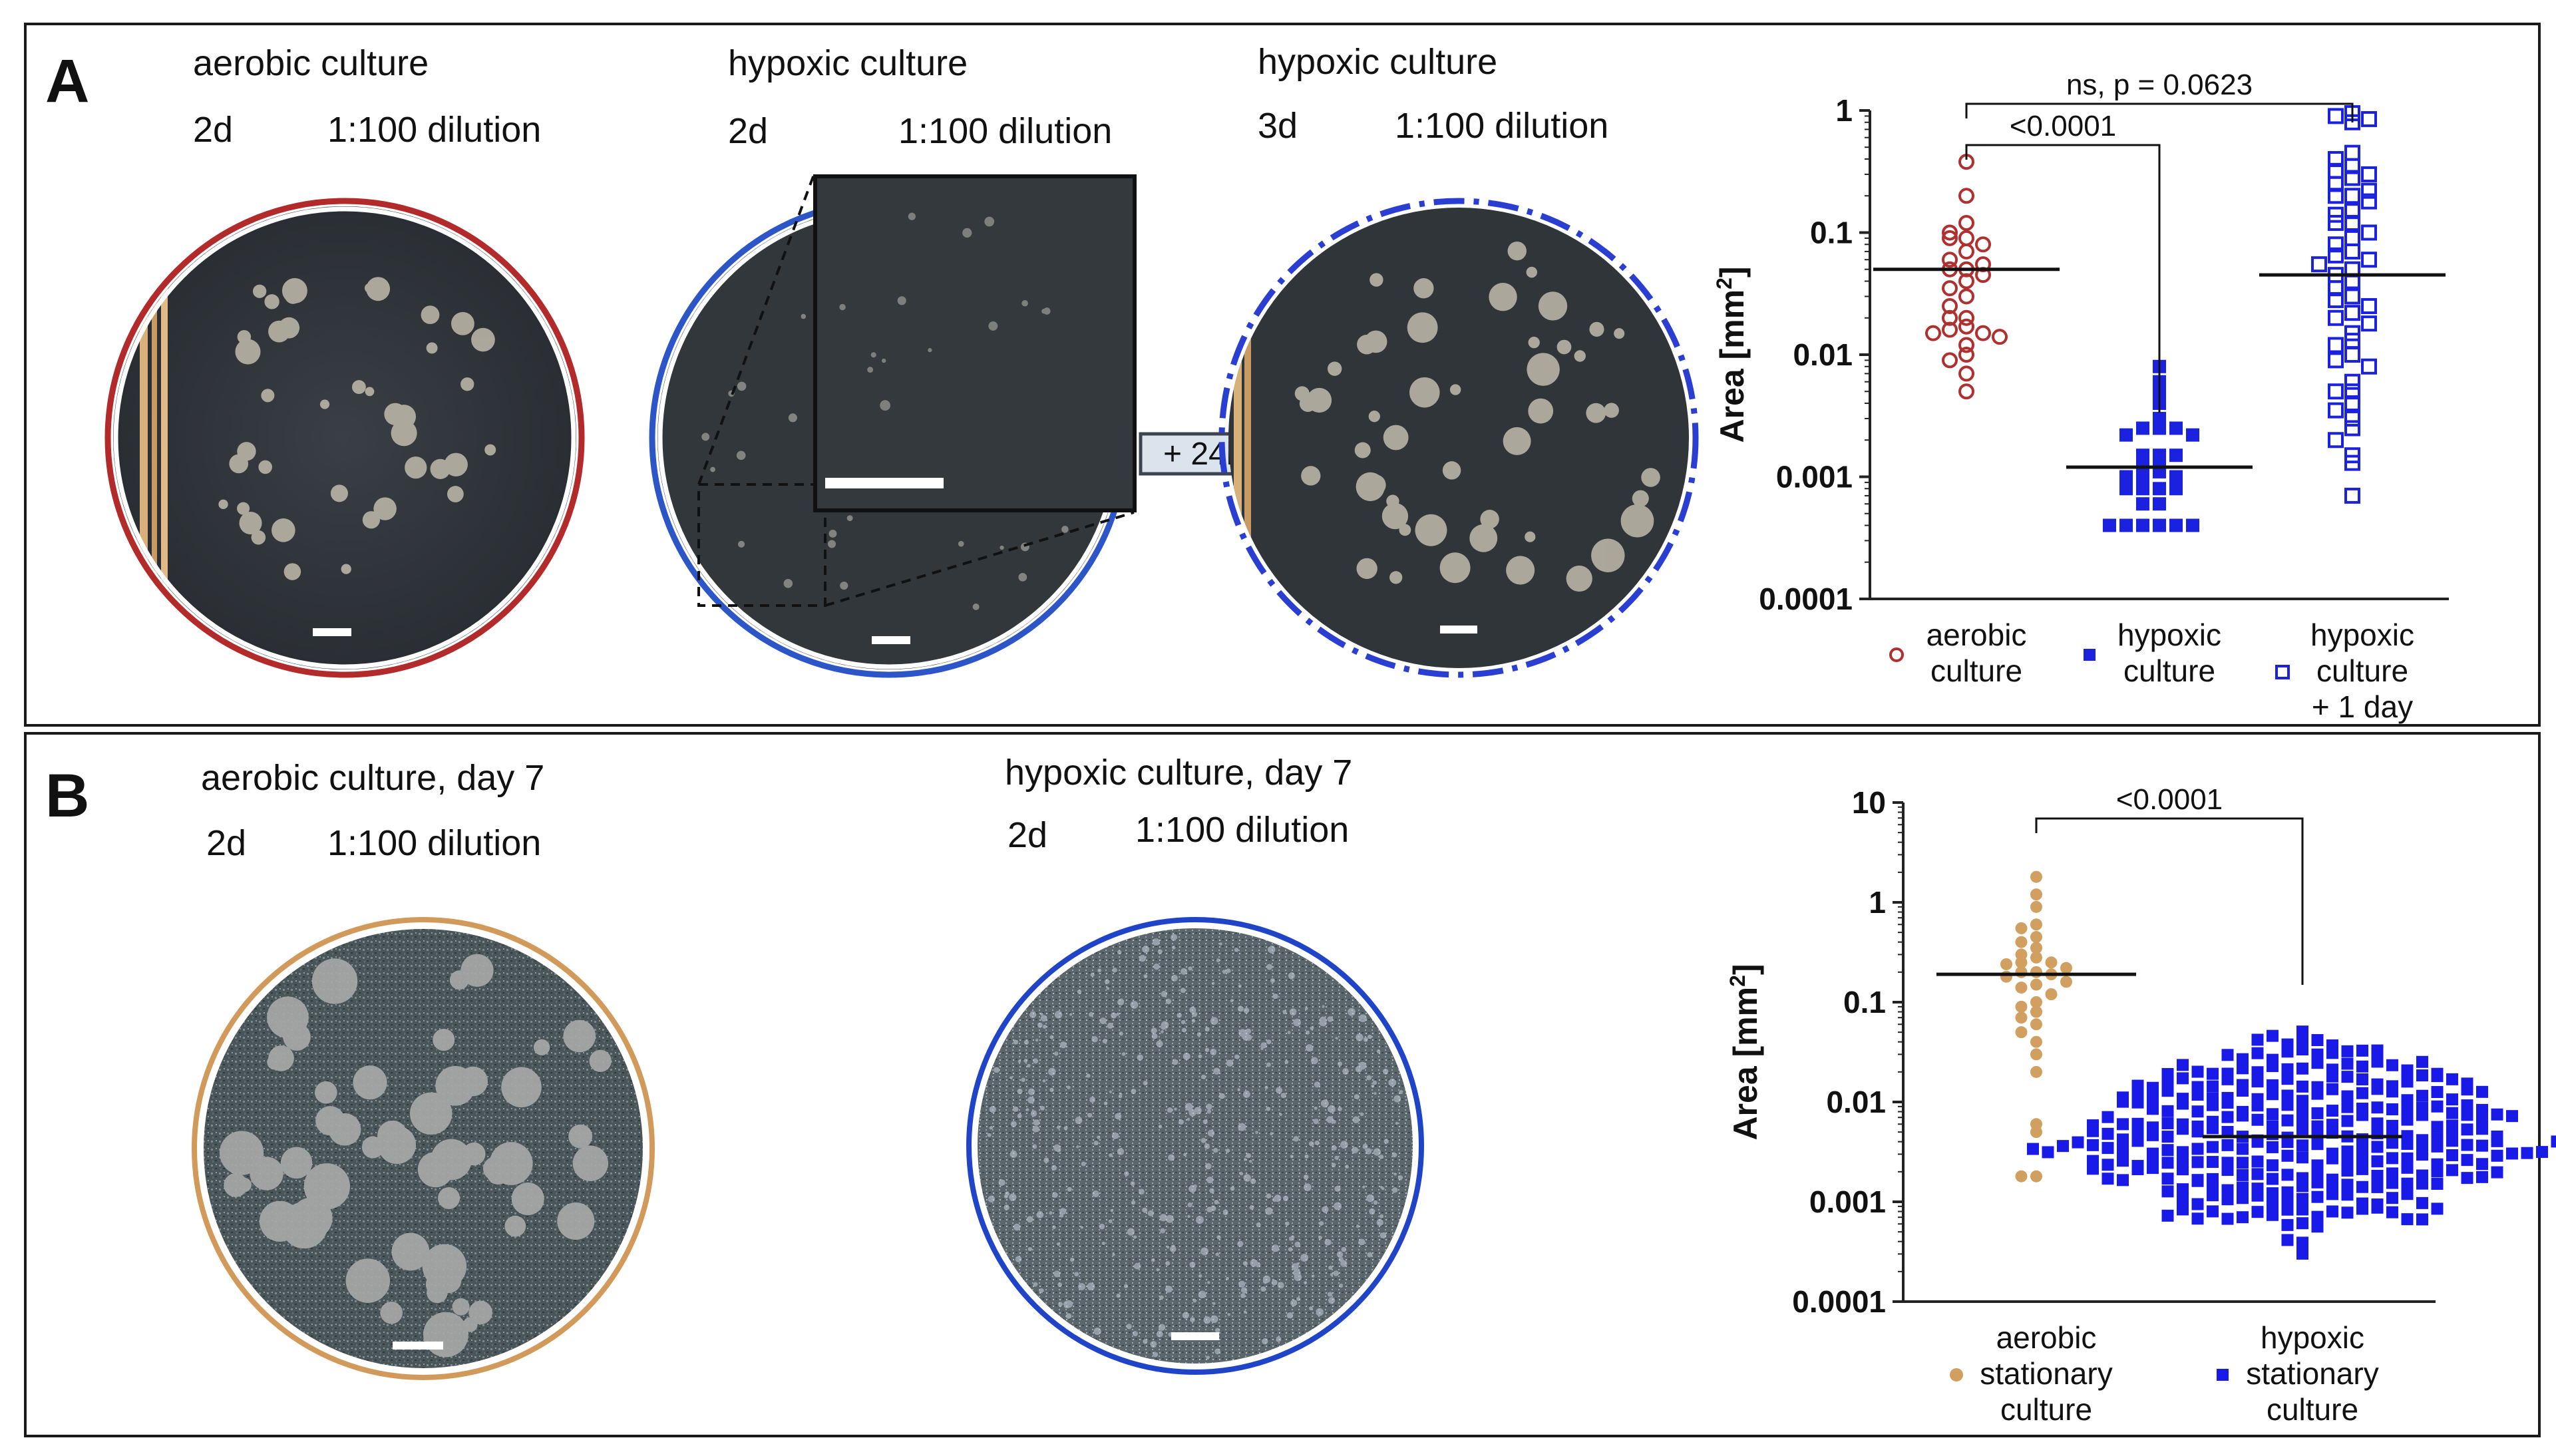  Describe the element at coordinates (1027, 835) in the screenshot. I see `b2-time: 2d` at that location.